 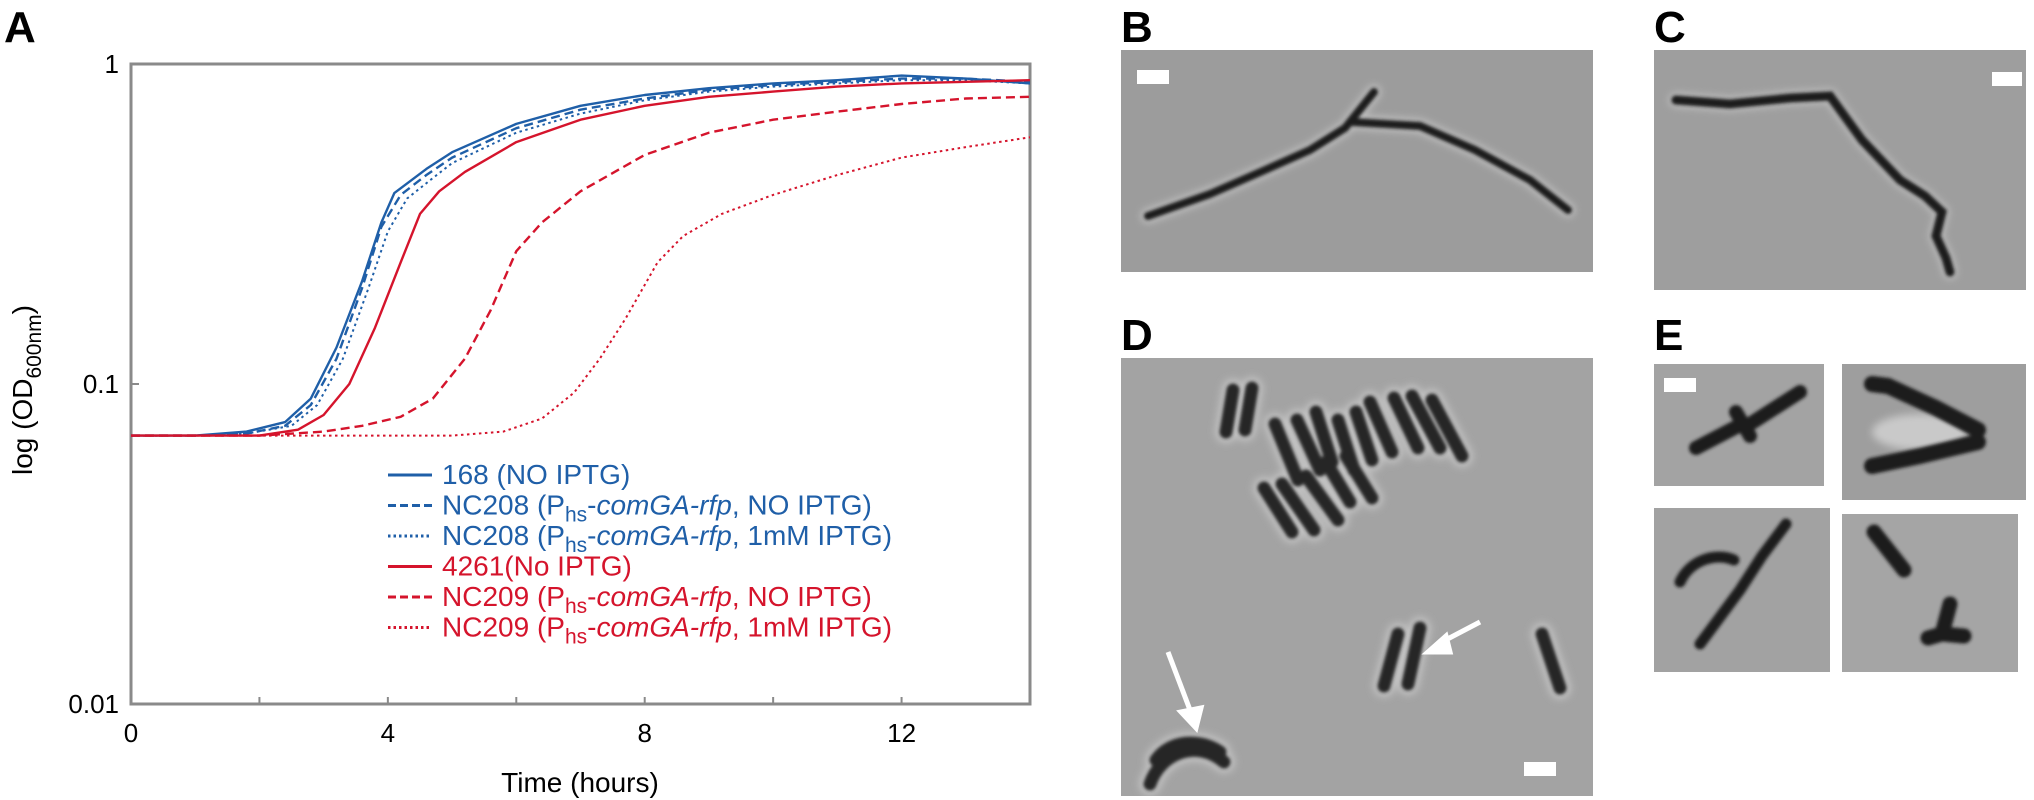 What do you see at coordinates (34, 346) in the screenshot?
I see `y-axis-title-sub: 600nm` at bounding box center [34, 346].